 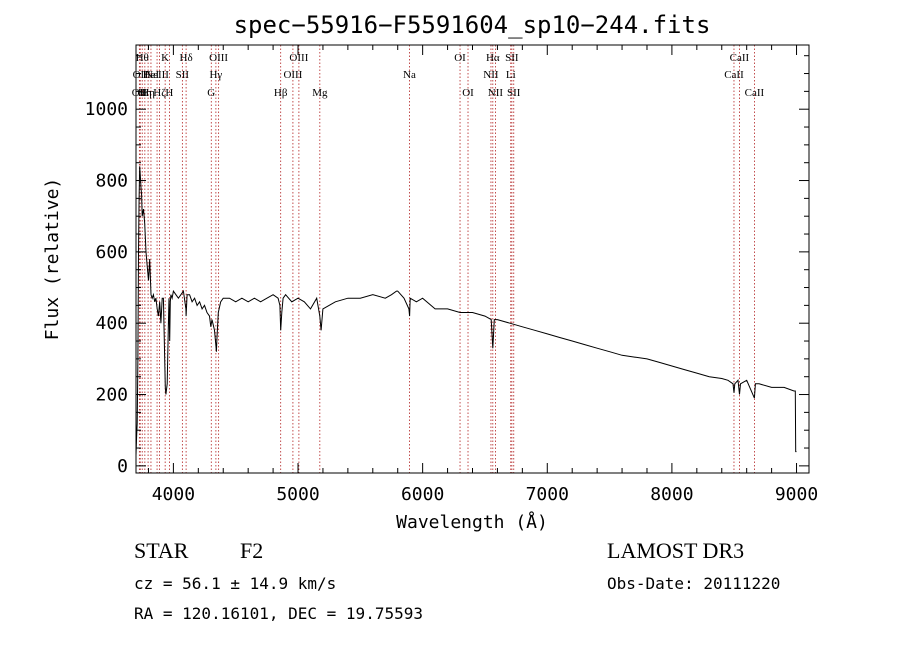 I want to click on line-marker-label-21: OI, so click(x=468, y=93).